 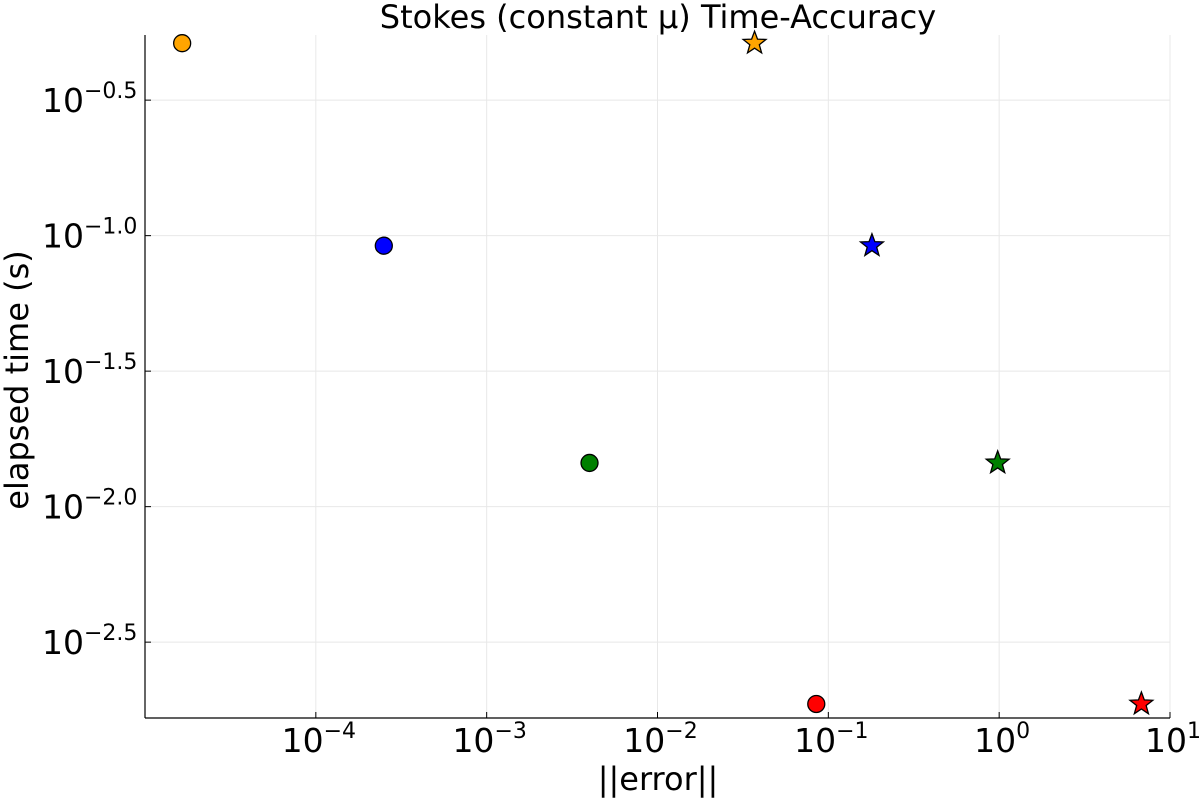 I want to click on x-tick-label: 10⁻⁴, so click(x=319, y=739).